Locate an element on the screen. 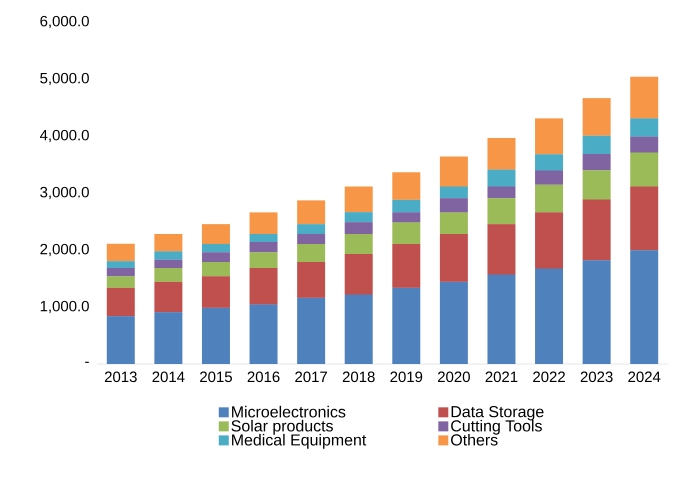 The width and height of the screenshot is (679, 502). x-tick-label: 2015 is located at coordinates (216, 377).